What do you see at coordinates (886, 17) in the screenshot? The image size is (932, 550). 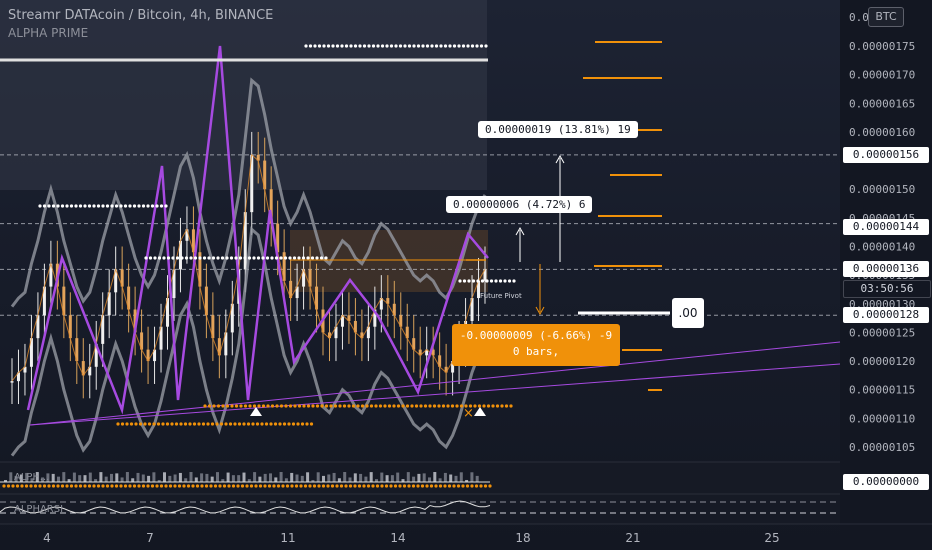 I see `currency-button: BTC` at bounding box center [886, 17].